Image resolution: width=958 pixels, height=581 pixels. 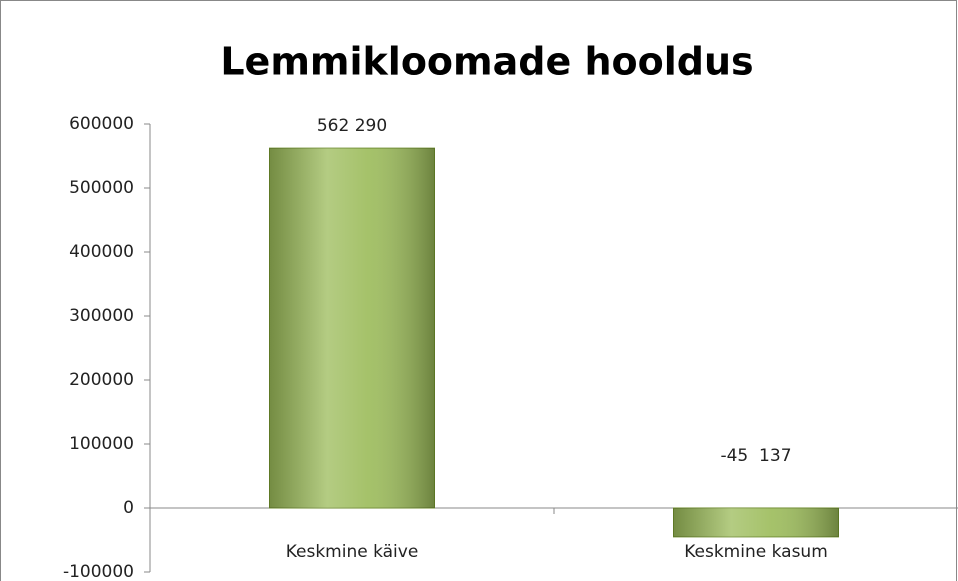 I want to click on chart-title: Lemmikloomade hooldus, so click(x=486, y=62).